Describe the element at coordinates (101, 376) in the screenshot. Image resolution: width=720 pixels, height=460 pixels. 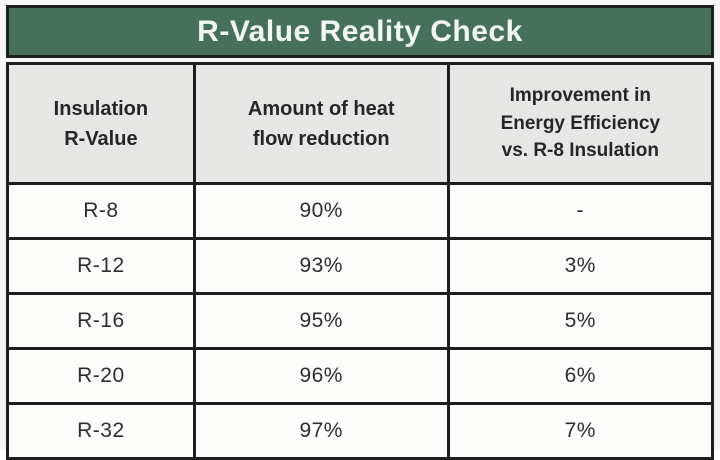
I see `cell-rvalue: R-20` at that location.